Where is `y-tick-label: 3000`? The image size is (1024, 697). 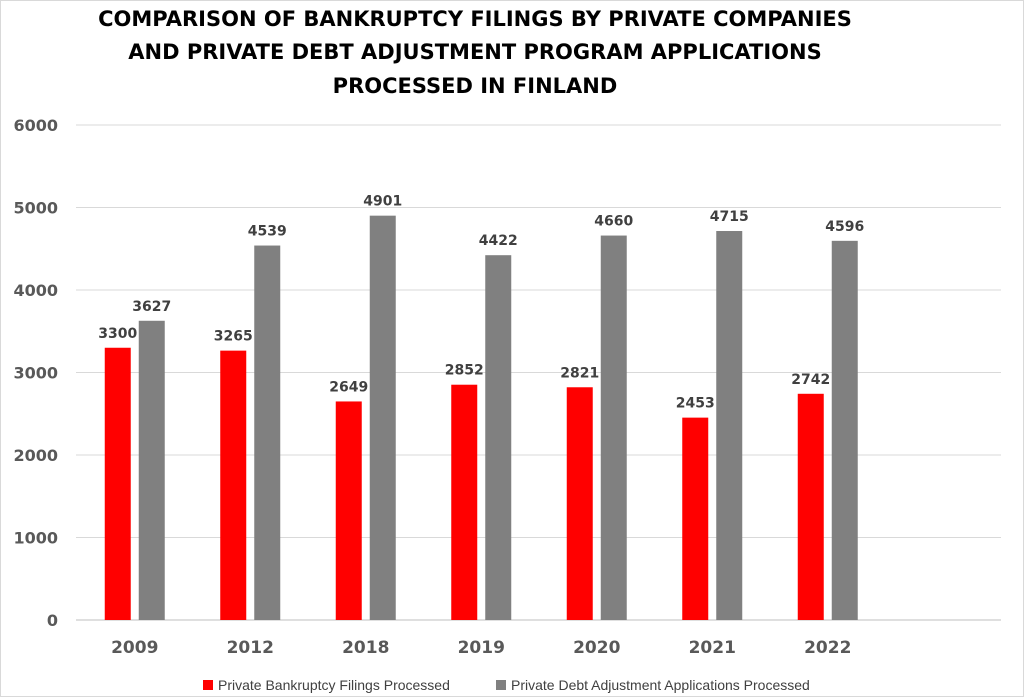
y-tick-label: 3000 is located at coordinates (35, 373).